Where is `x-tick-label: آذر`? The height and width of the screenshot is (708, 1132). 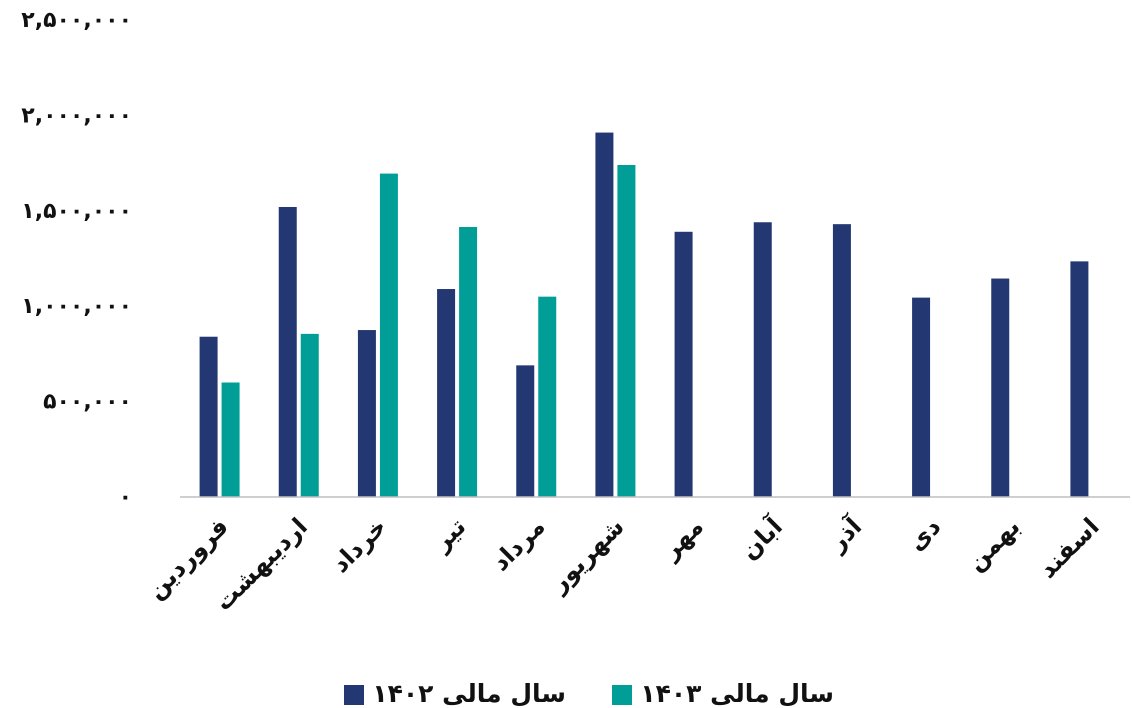 x-tick-label: آذر is located at coordinates (845, 534).